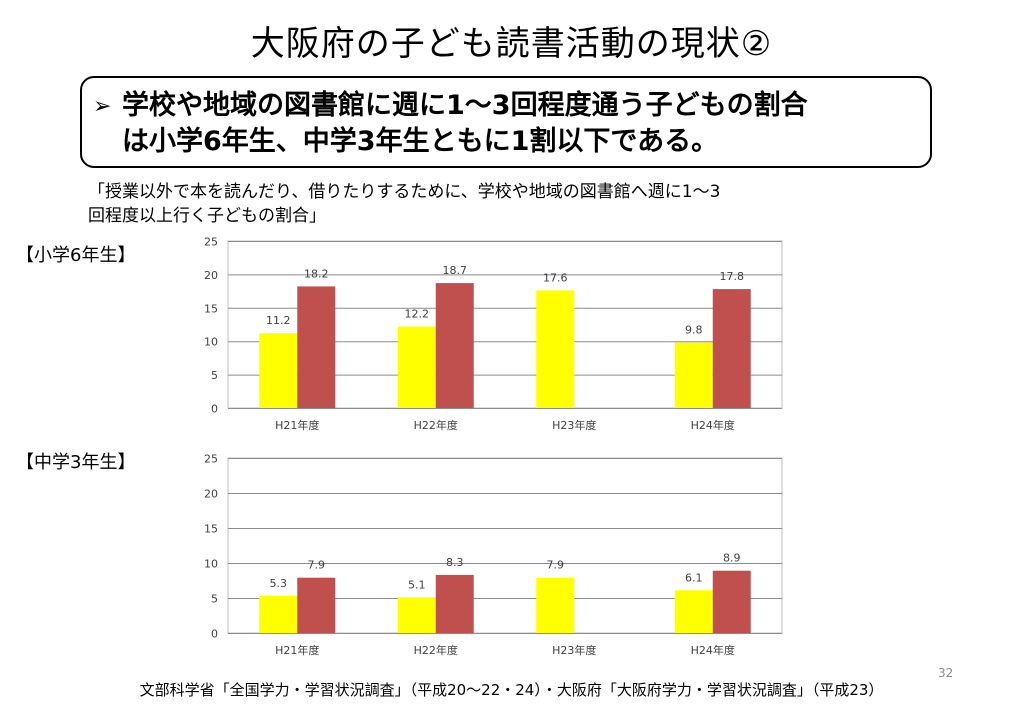  I want to click on data-label: 9.8, so click(694, 330).